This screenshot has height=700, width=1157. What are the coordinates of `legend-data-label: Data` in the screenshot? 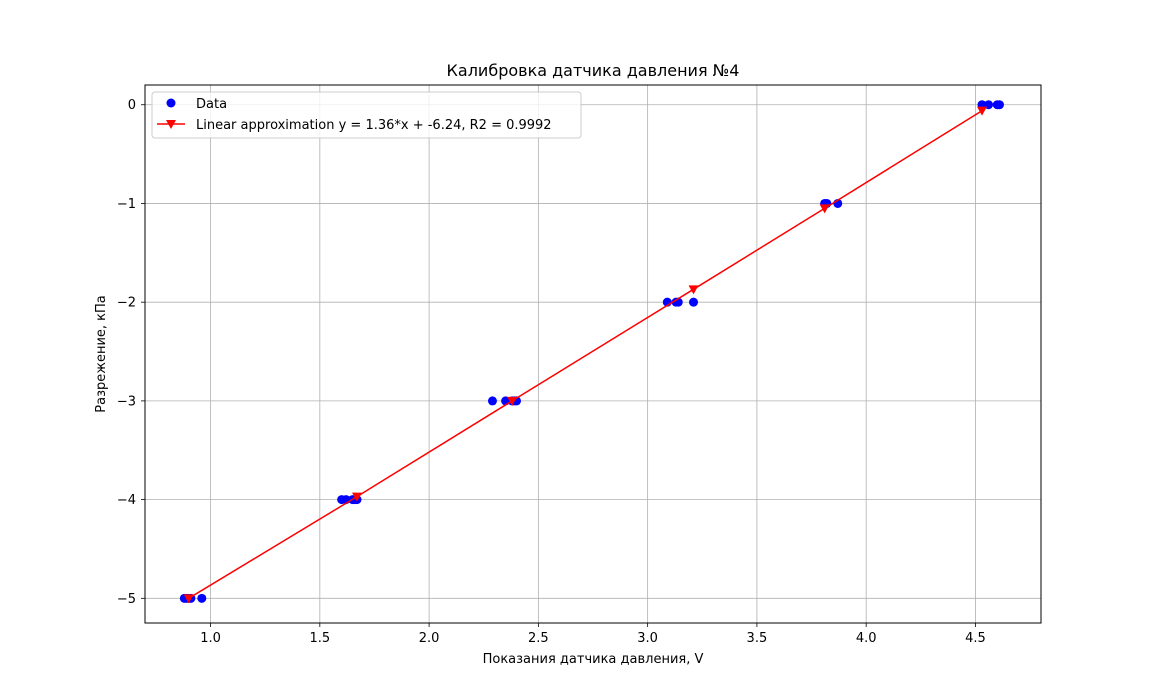 It's located at (211, 104).